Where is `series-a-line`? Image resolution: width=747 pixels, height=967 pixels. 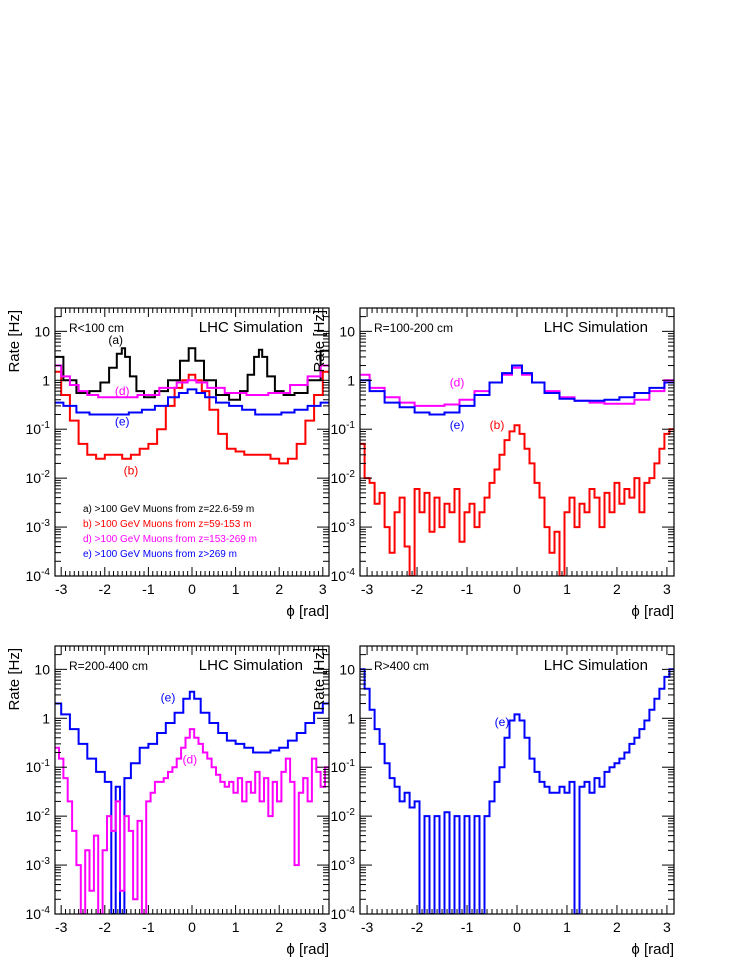
series-a-line is located at coordinates (192, 374).